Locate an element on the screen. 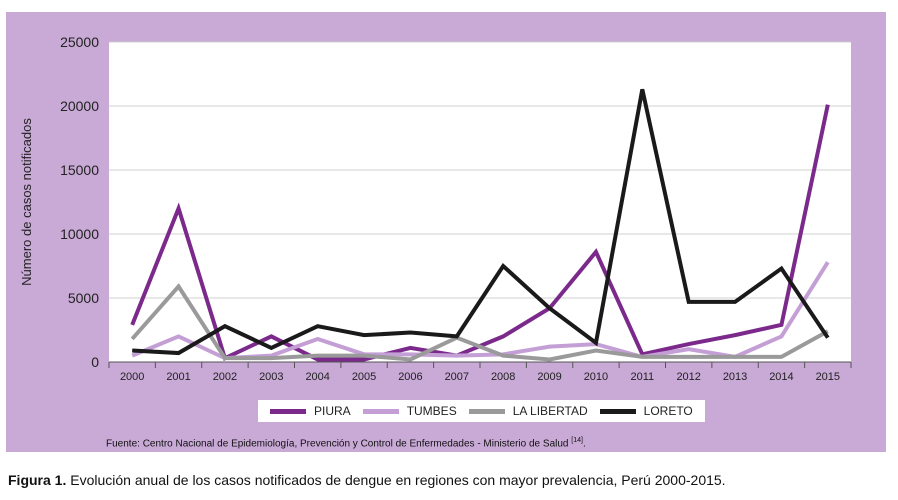 The height and width of the screenshot is (500, 898). legend-label: PIURA is located at coordinates (332, 411).